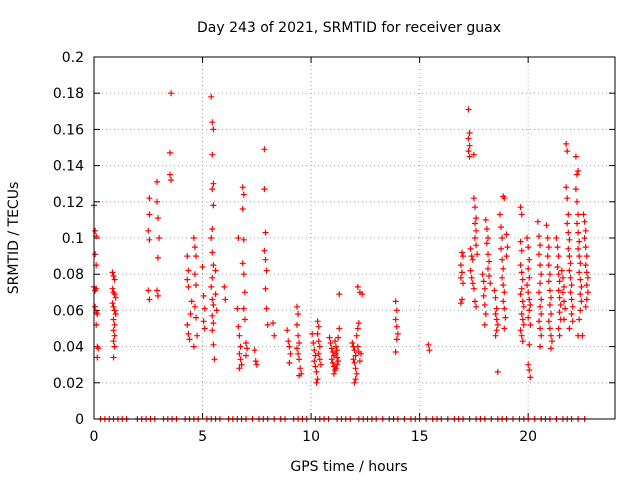 The width and height of the screenshot is (640, 480). Describe the element at coordinates (14, 238) in the screenshot. I see `y-axis-label: SRMTID / TECUs` at that location.